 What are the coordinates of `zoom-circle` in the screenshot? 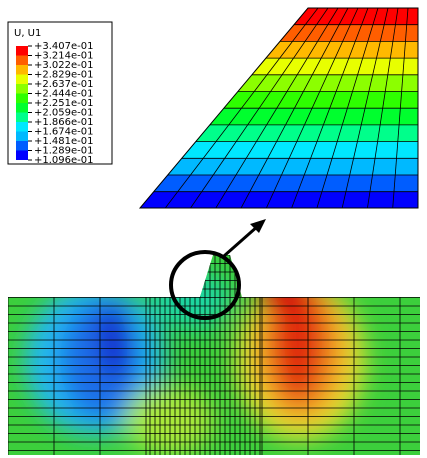 It's located at (205, 285).